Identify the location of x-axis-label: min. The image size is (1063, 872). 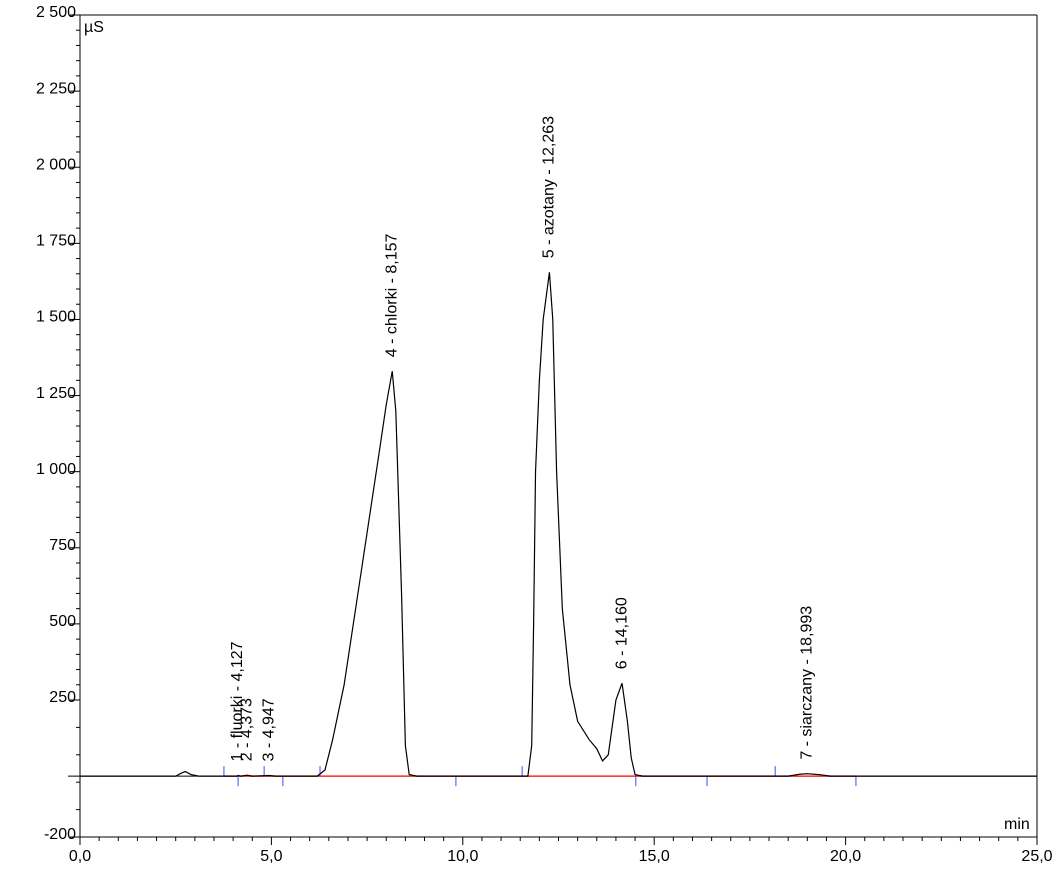
(1017, 824).